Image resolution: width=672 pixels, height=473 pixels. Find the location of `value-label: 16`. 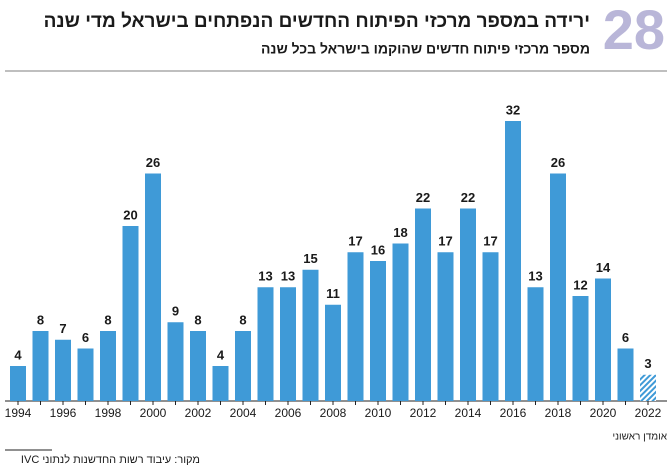

value-label: 16 is located at coordinates (378, 249).